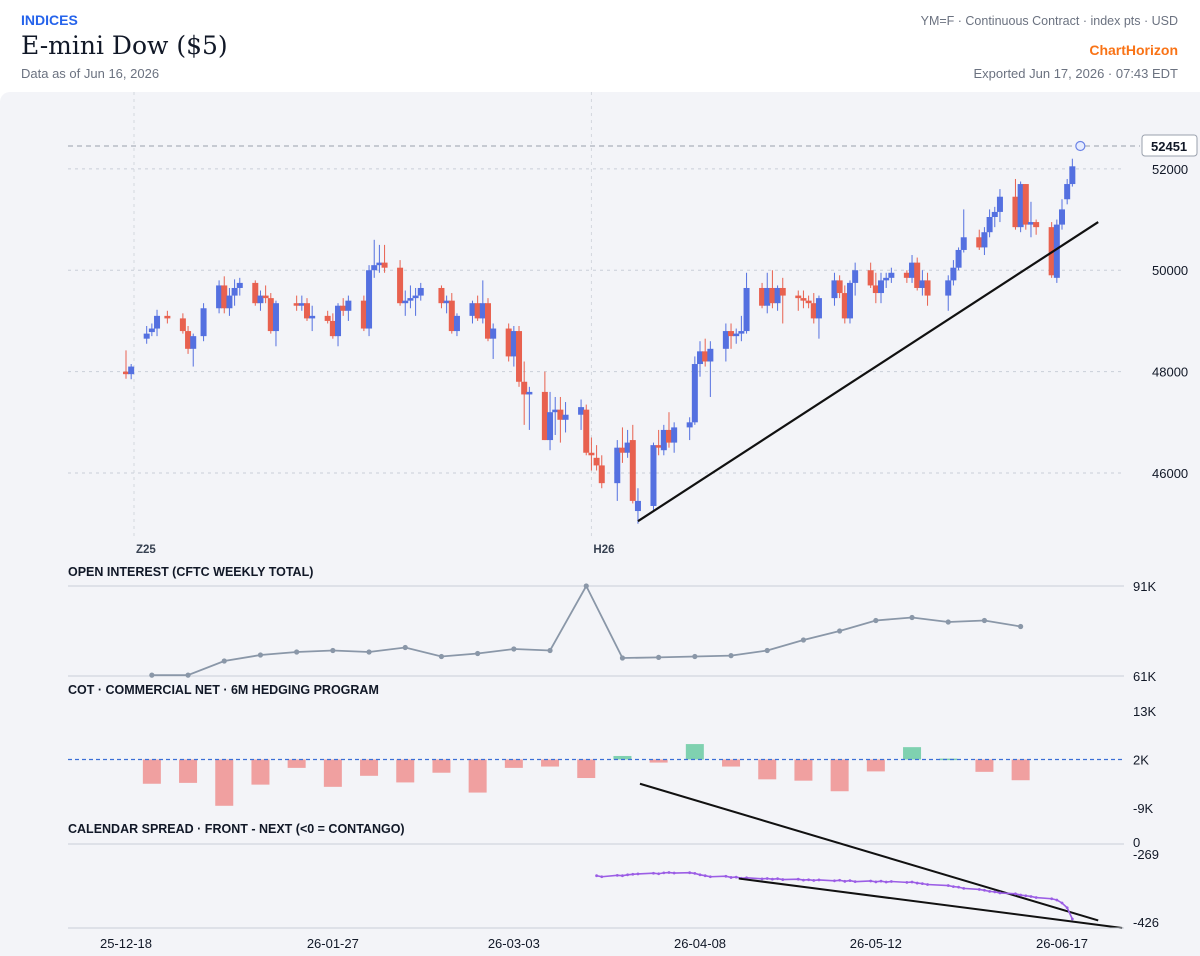 The height and width of the screenshot is (956, 1200). I want to click on price-tick-label: 48000, so click(1170, 372).